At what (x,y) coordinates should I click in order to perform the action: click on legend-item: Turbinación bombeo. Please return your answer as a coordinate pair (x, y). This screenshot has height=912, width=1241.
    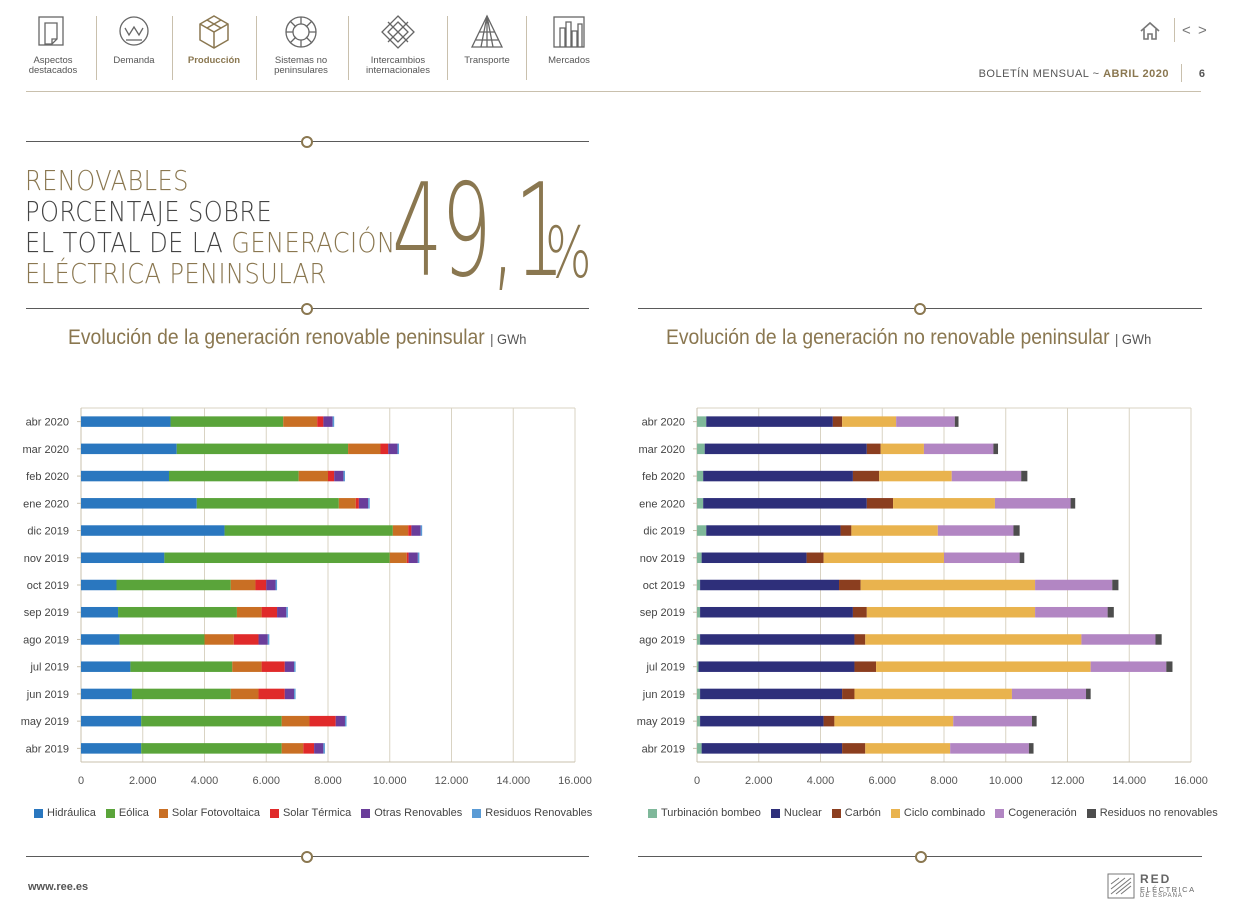
    Looking at the image, I should click on (704, 813).